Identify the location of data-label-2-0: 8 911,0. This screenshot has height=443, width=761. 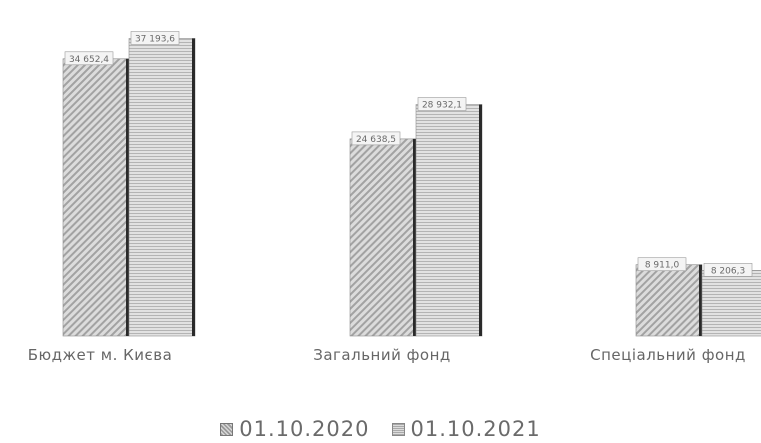
(662, 266).